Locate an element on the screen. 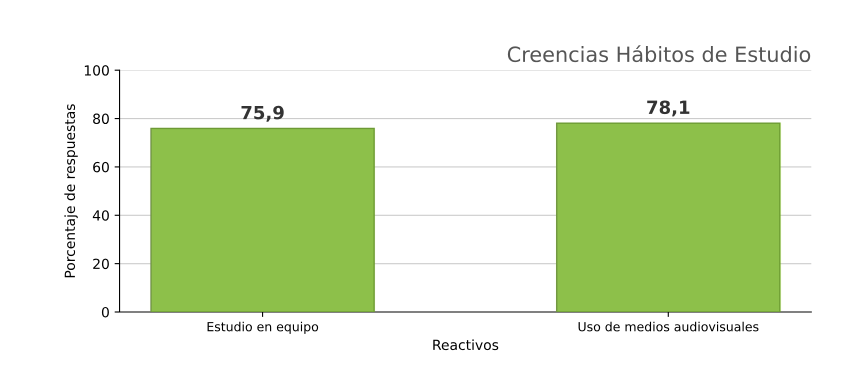 The image size is (854, 390). data-label: 75,9 is located at coordinates (263, 114).